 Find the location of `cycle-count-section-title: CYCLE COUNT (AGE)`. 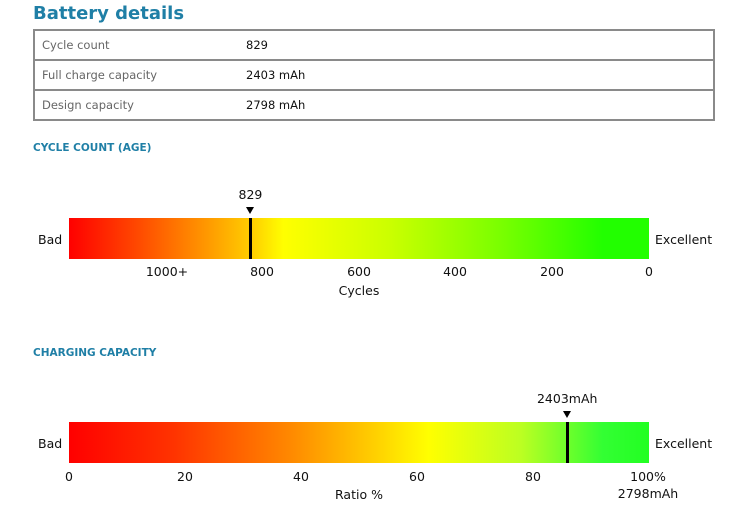

cycle-count-section-title: CYCLE COUNT (AGE) is located at coordinates (92, 148).